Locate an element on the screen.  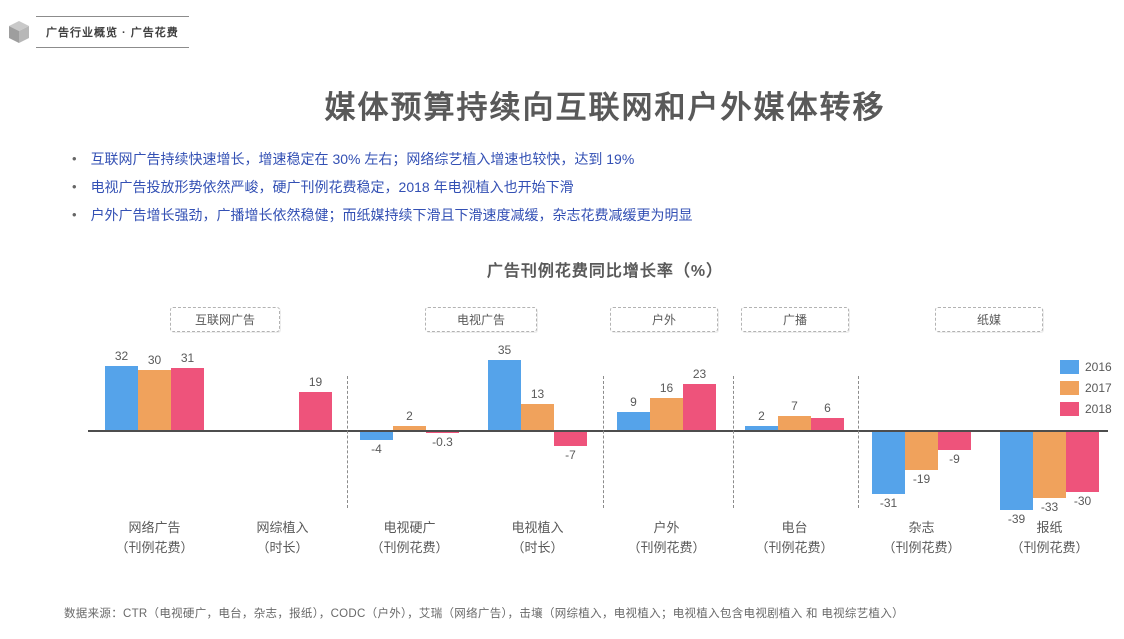
legend-label: 2016 is located at coordinates (1098, 367).